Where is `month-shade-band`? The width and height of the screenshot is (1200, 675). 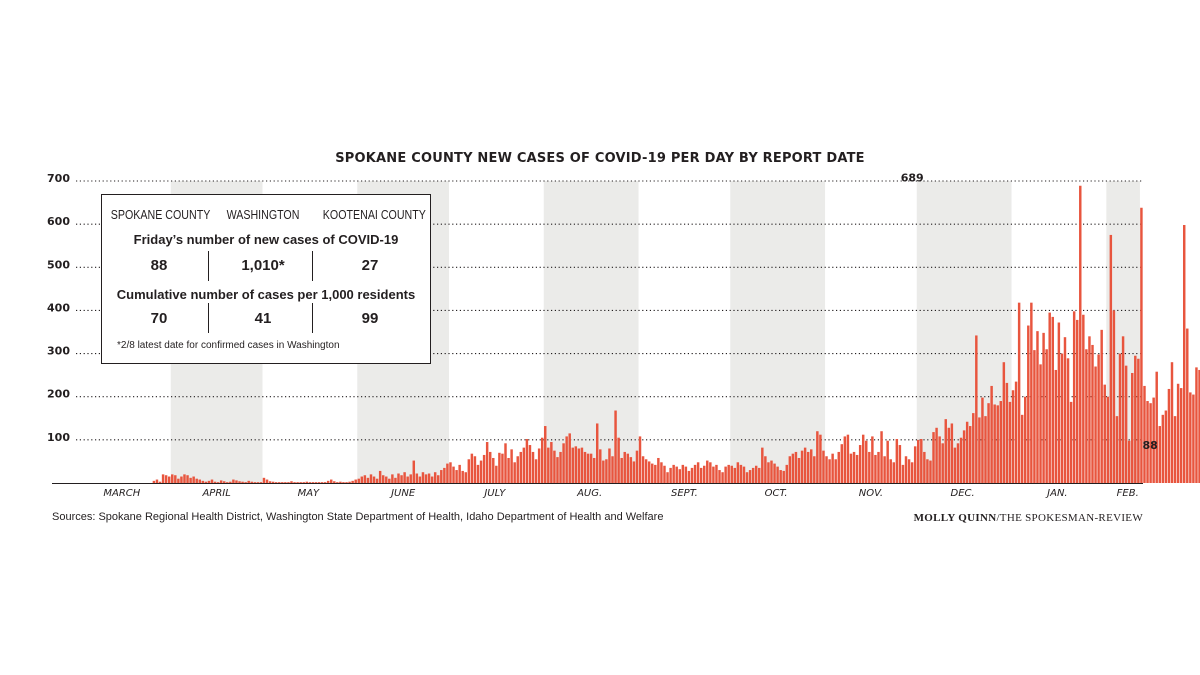
month-shade-band is located at coordinates (778, 332).